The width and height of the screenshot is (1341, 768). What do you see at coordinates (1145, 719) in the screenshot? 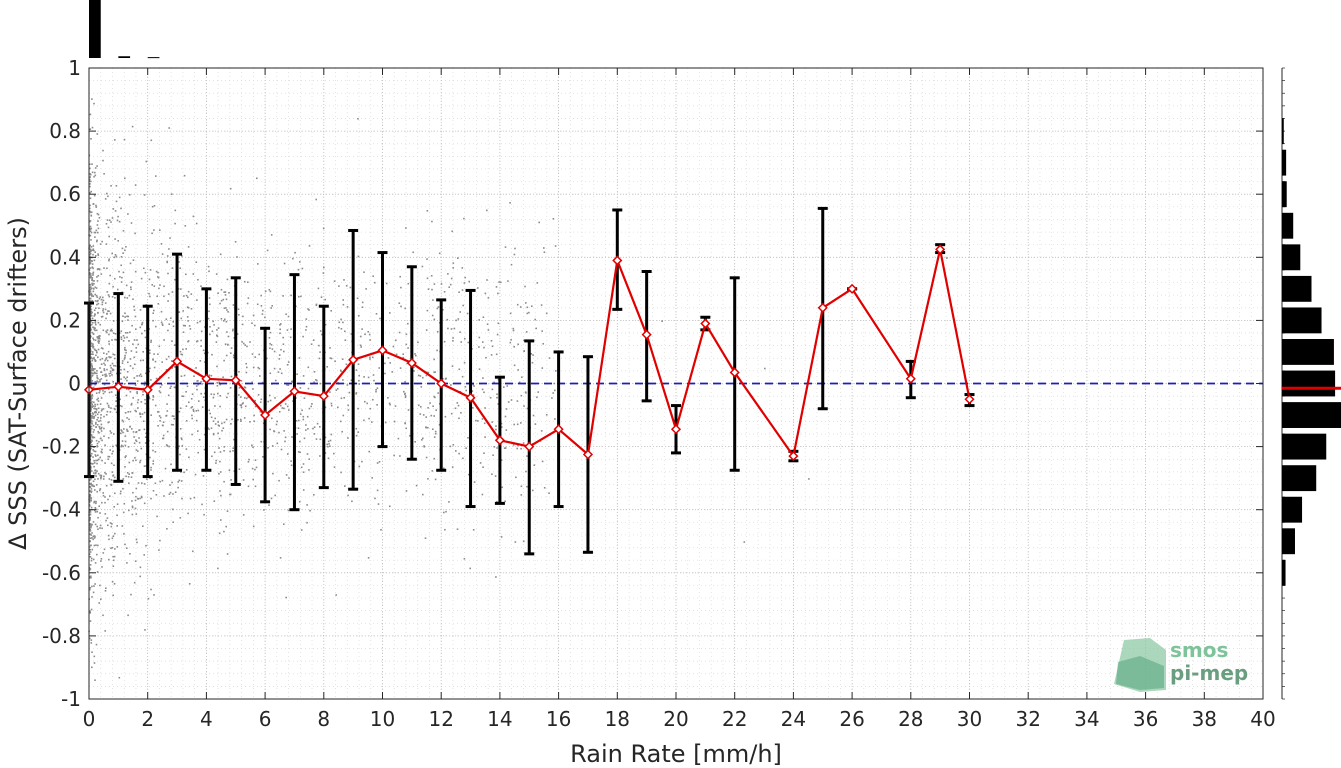
I see `x-tick-label: 36` at bounding box center [1145, 719].